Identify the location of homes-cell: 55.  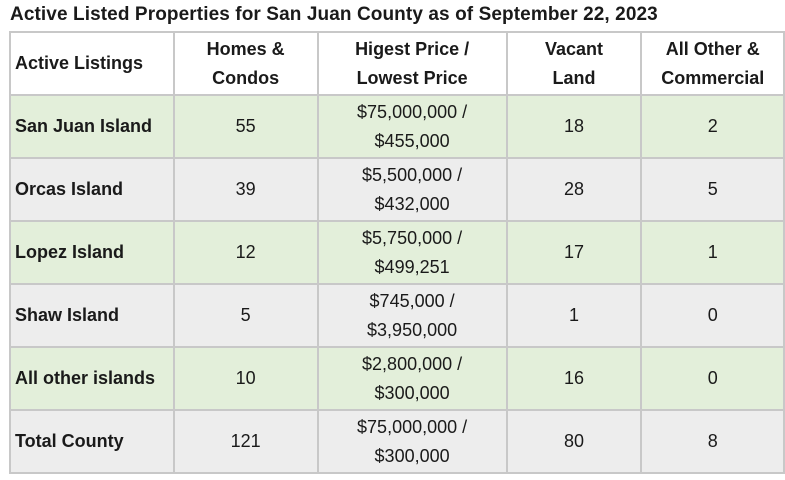
(245, 126).